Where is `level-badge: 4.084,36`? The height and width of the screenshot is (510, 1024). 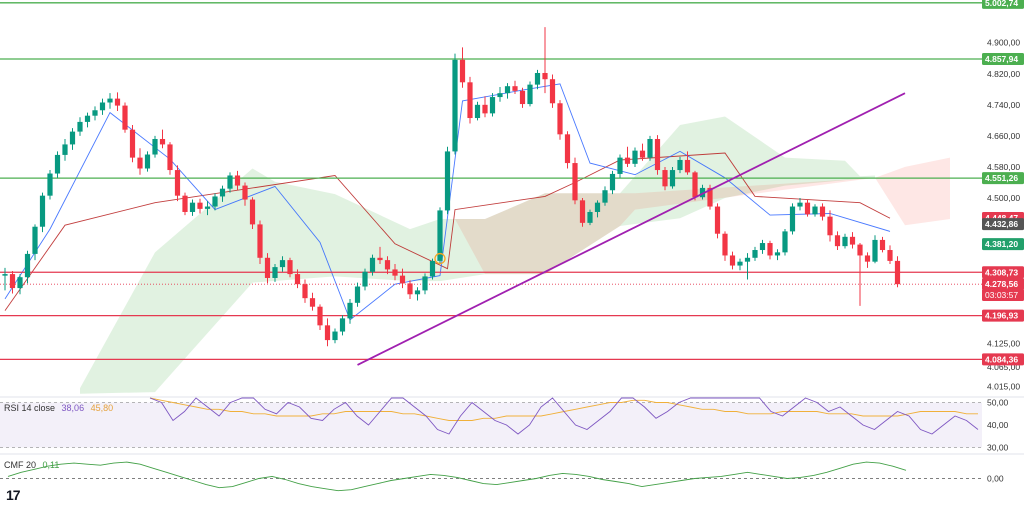 level-badge: 4.084,36 is located at coordinates (1001, 359).